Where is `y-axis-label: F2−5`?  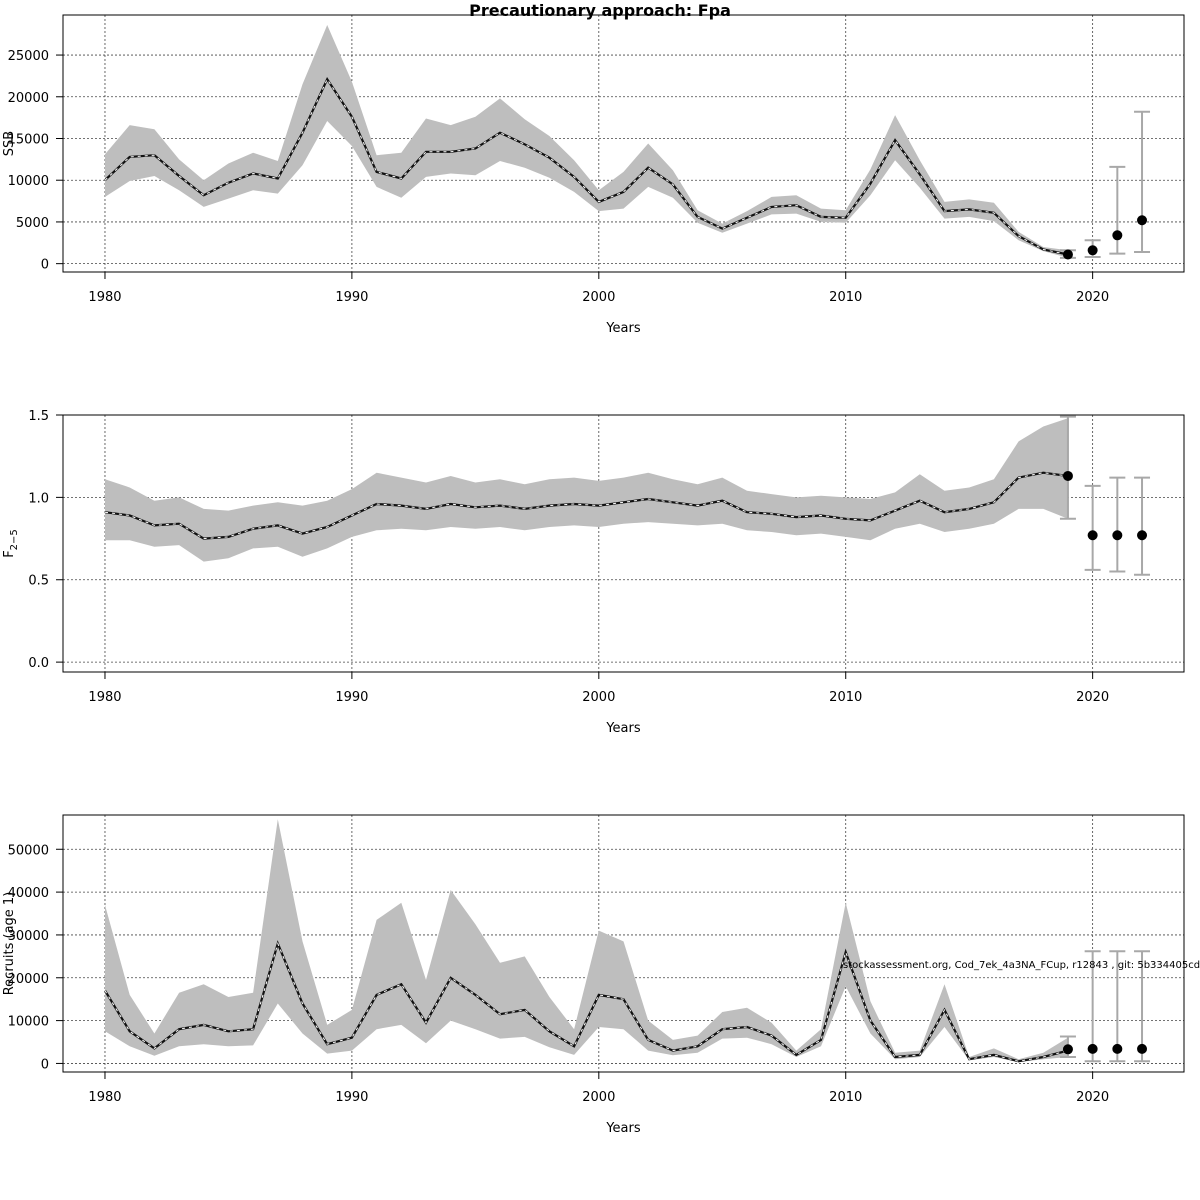
y-axis-label: F2−5 is located at coordinates (11, 543).